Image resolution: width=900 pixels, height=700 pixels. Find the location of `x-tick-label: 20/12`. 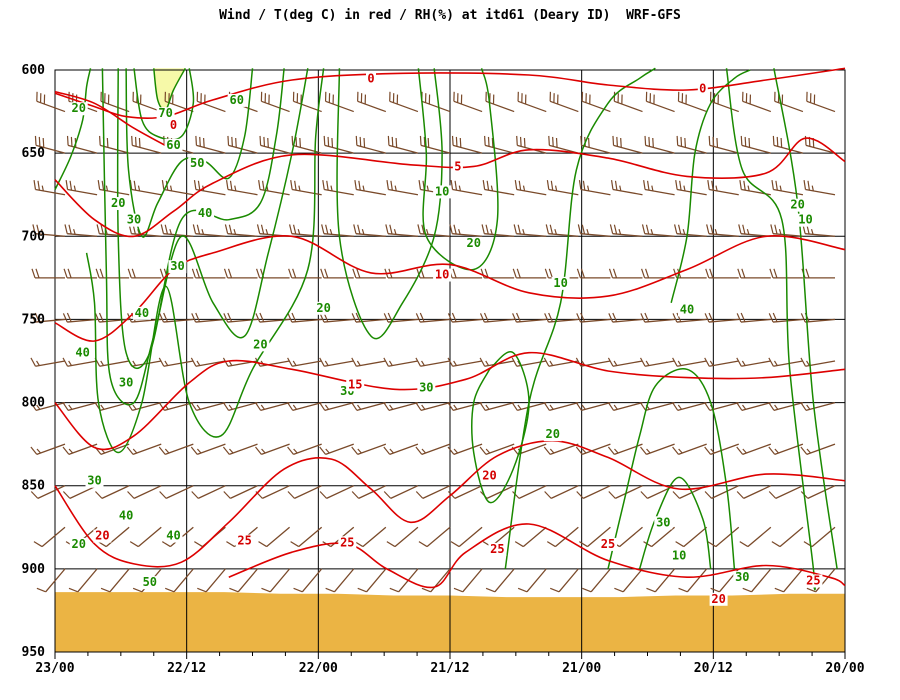

x-tick-label: 20/12 is located at coordinates (713, 668).